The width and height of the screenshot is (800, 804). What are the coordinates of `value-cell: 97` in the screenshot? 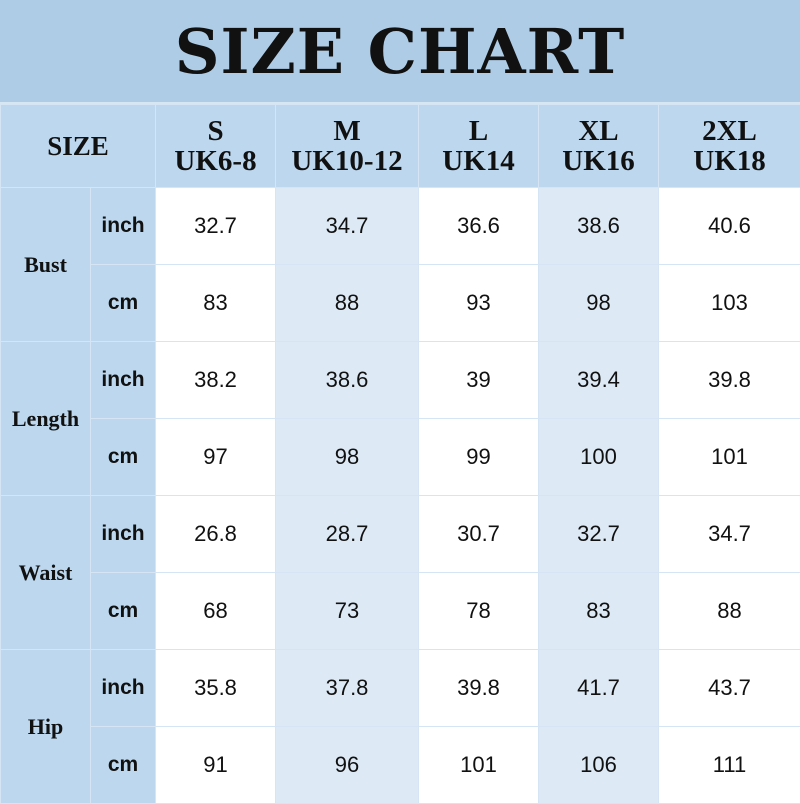 It's located at (216, 457).